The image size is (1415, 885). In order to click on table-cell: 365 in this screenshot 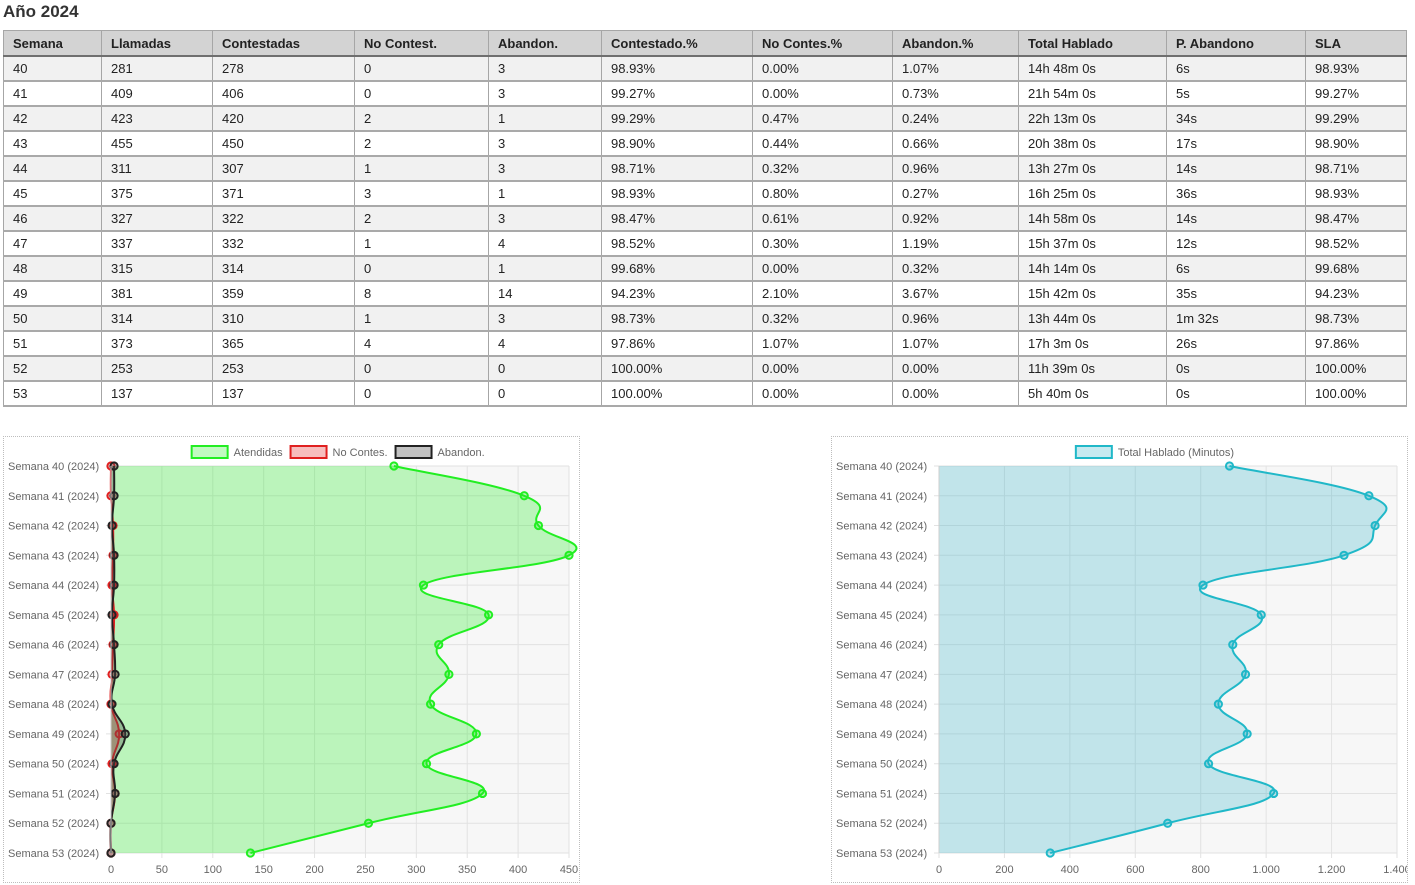, I will do `click(283, 343)`.